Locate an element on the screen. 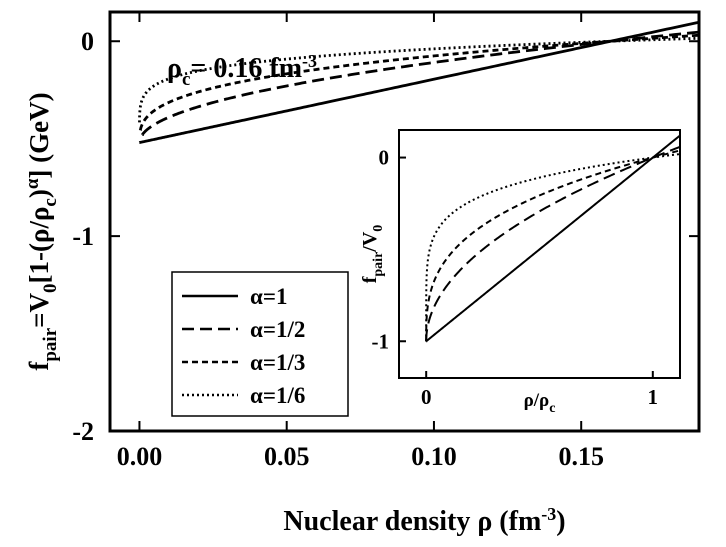 The image size is (726, 547). x-tick-label: 0.05 is located at coordinates (287, 456).